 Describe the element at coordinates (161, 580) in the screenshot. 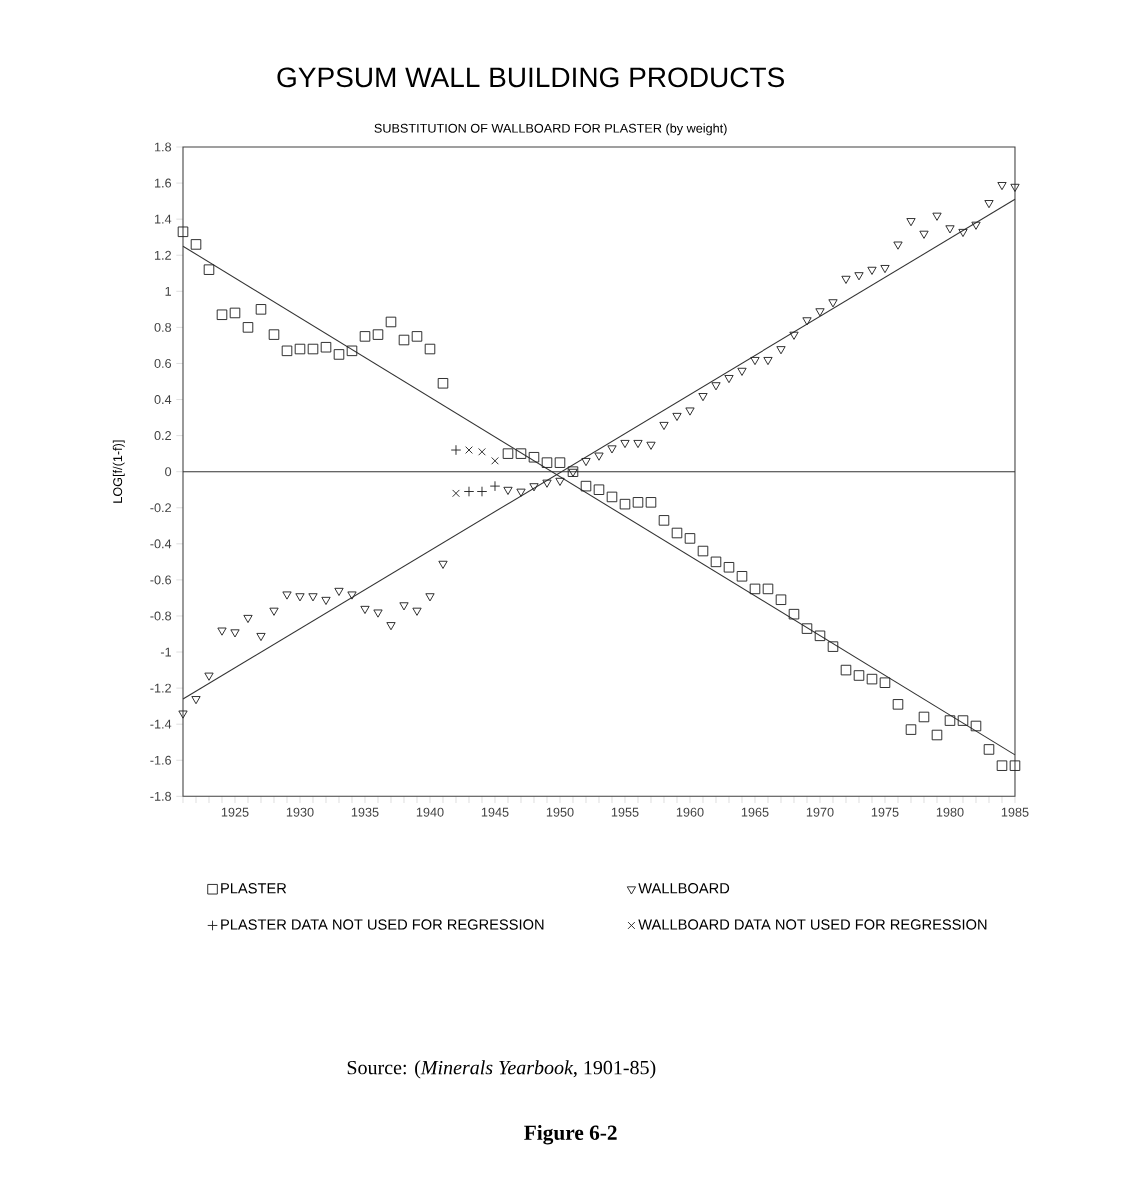

I see `y-tick-label: -0.6` at that location.